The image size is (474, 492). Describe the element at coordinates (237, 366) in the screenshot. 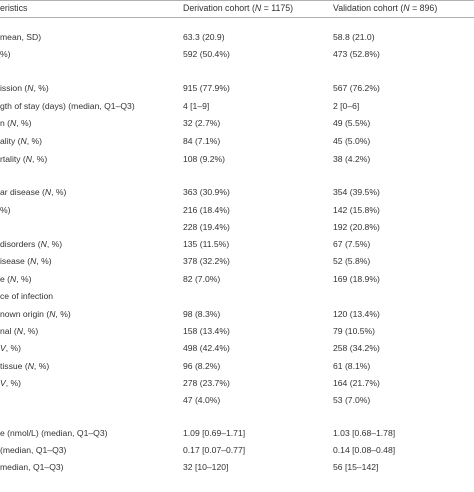

I see `table-row: tissue (N, %) 96 (8.2%) 61 (8.1%)` at that location.